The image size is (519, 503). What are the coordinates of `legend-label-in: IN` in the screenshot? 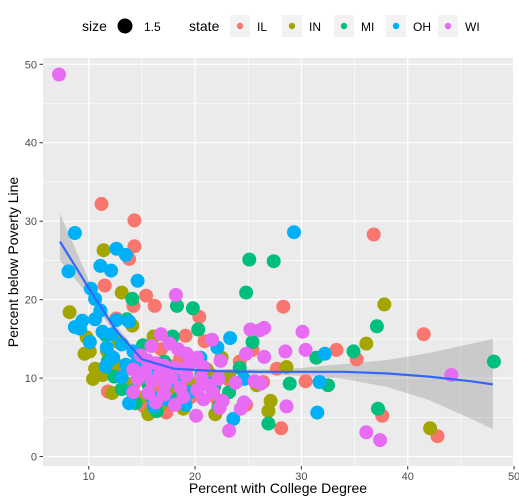 It's located at (315, 27).